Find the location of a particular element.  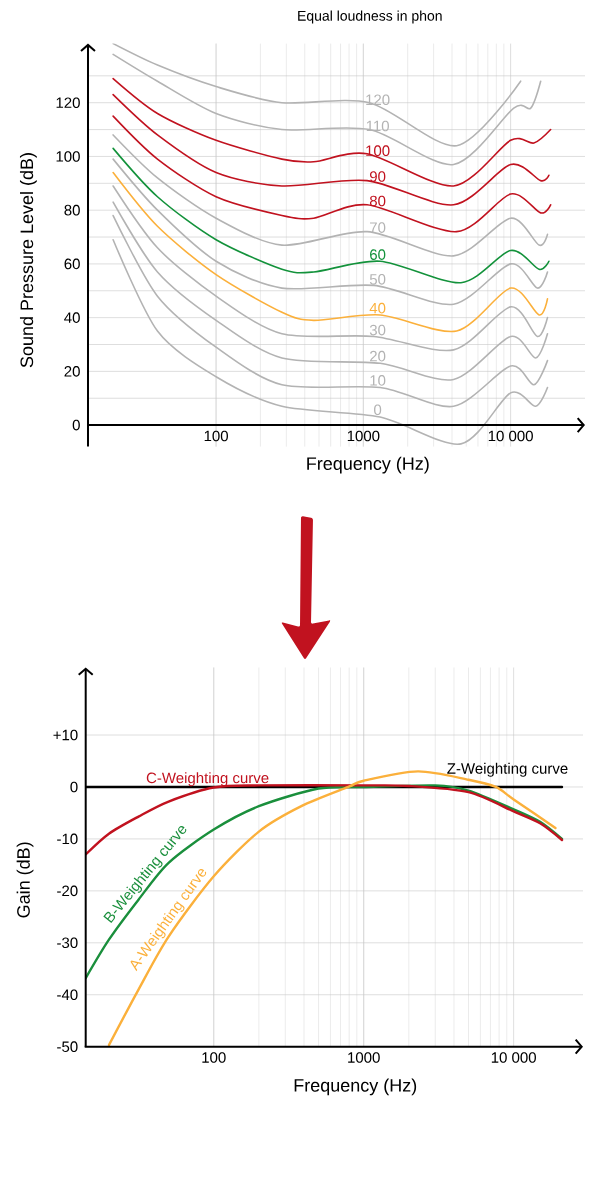

series-label: 50 is located at coordinates (377, 279).